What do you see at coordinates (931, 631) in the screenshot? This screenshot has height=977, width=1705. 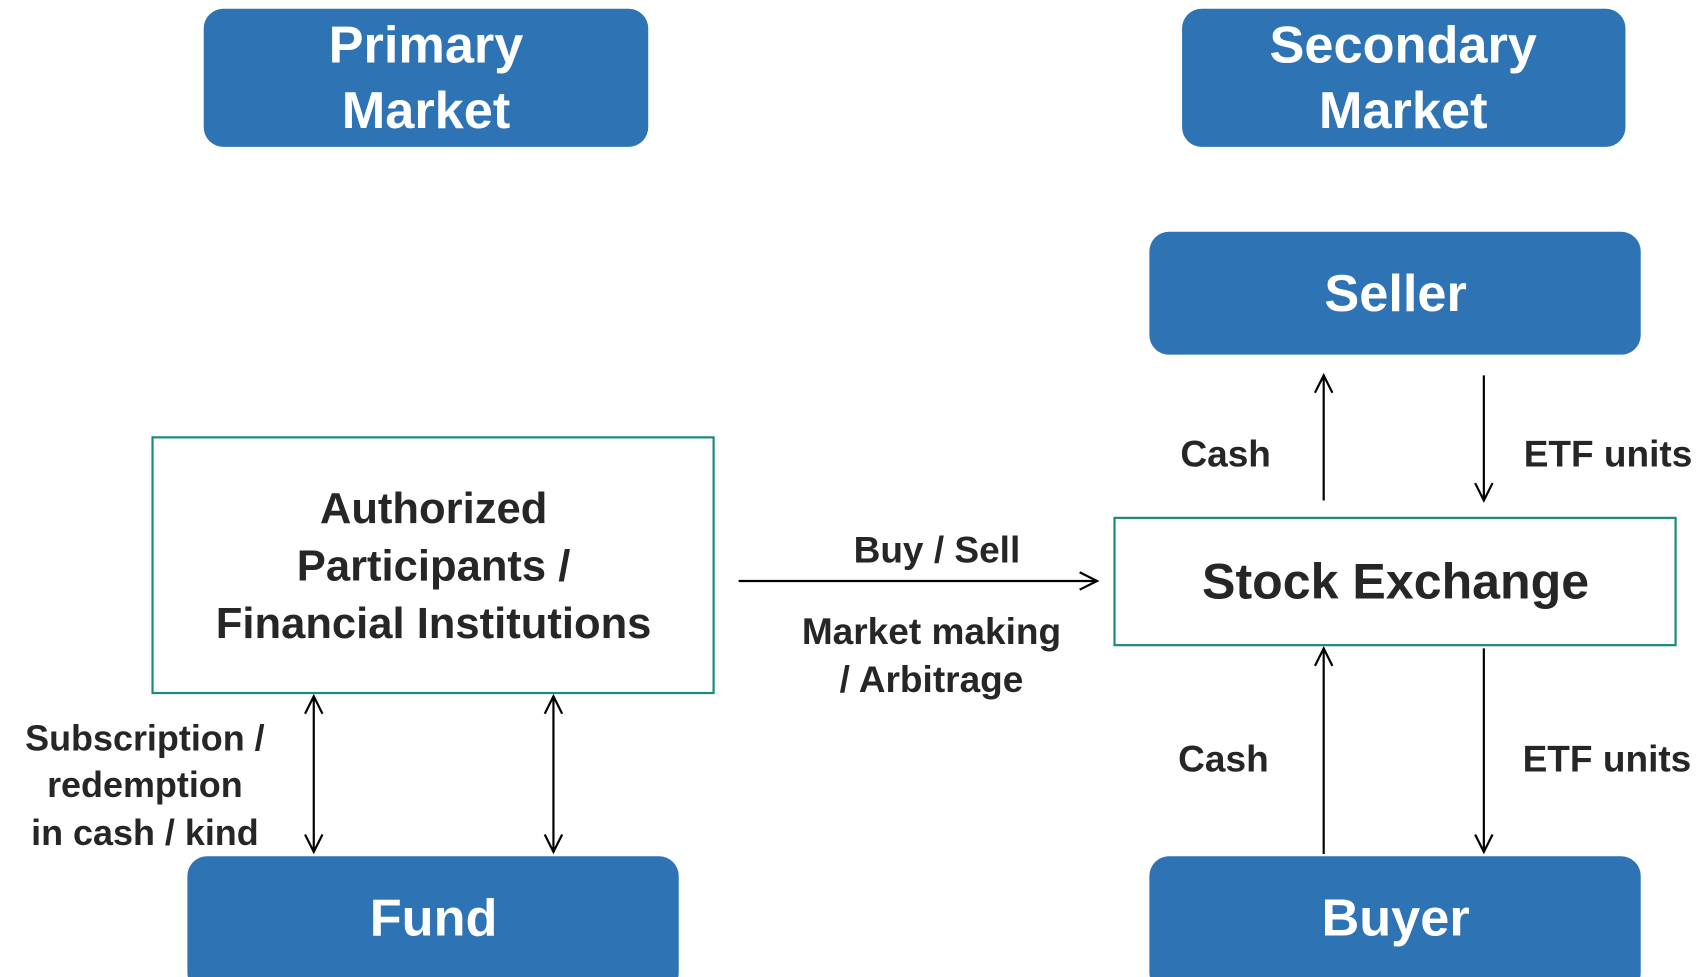 I see `edge-label: Market making` at bounding box center [931, 631].